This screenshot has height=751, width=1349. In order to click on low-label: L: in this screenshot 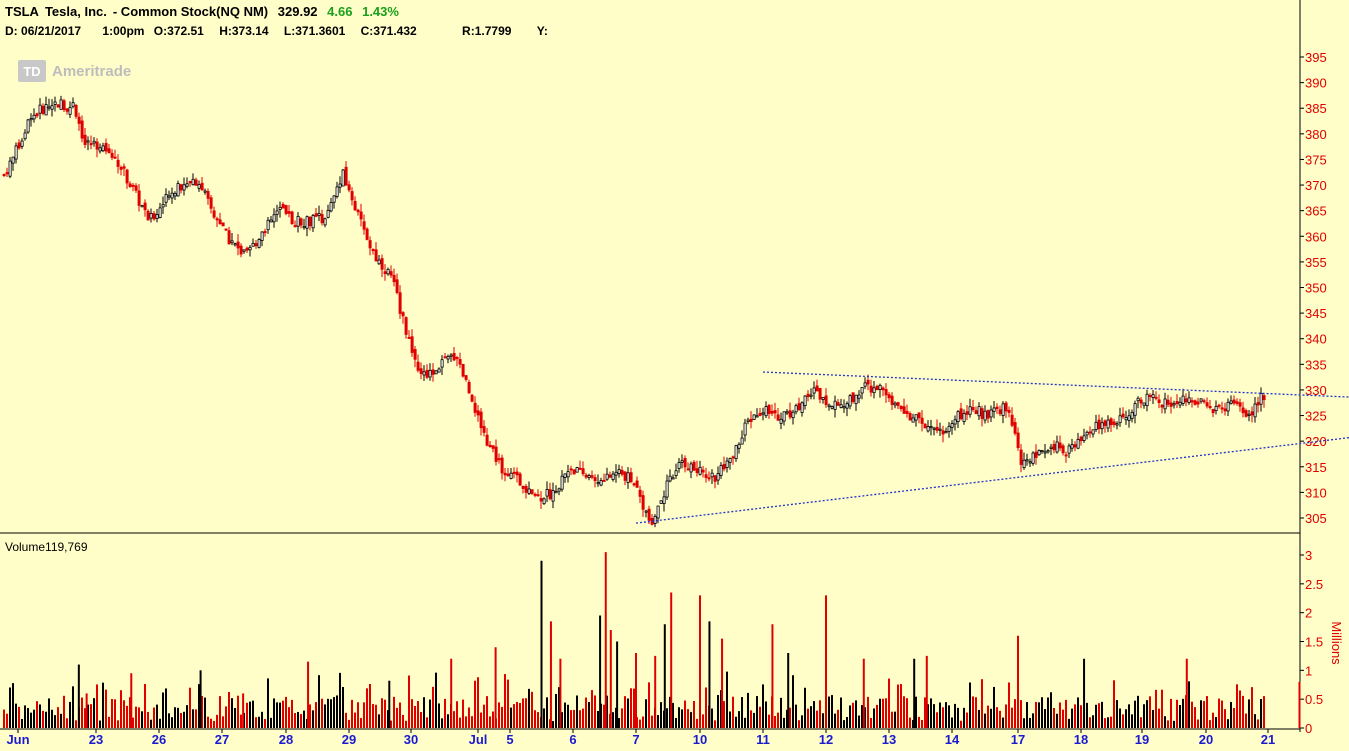, I will do `click(289, 31)`.